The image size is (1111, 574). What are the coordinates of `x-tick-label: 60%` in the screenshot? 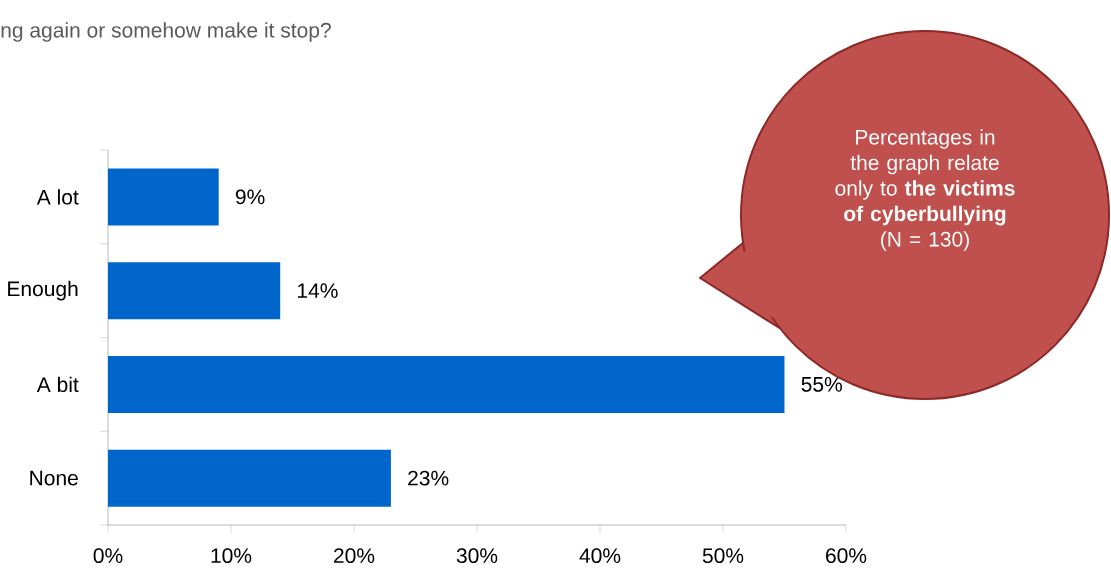 It's located at (846, 556).